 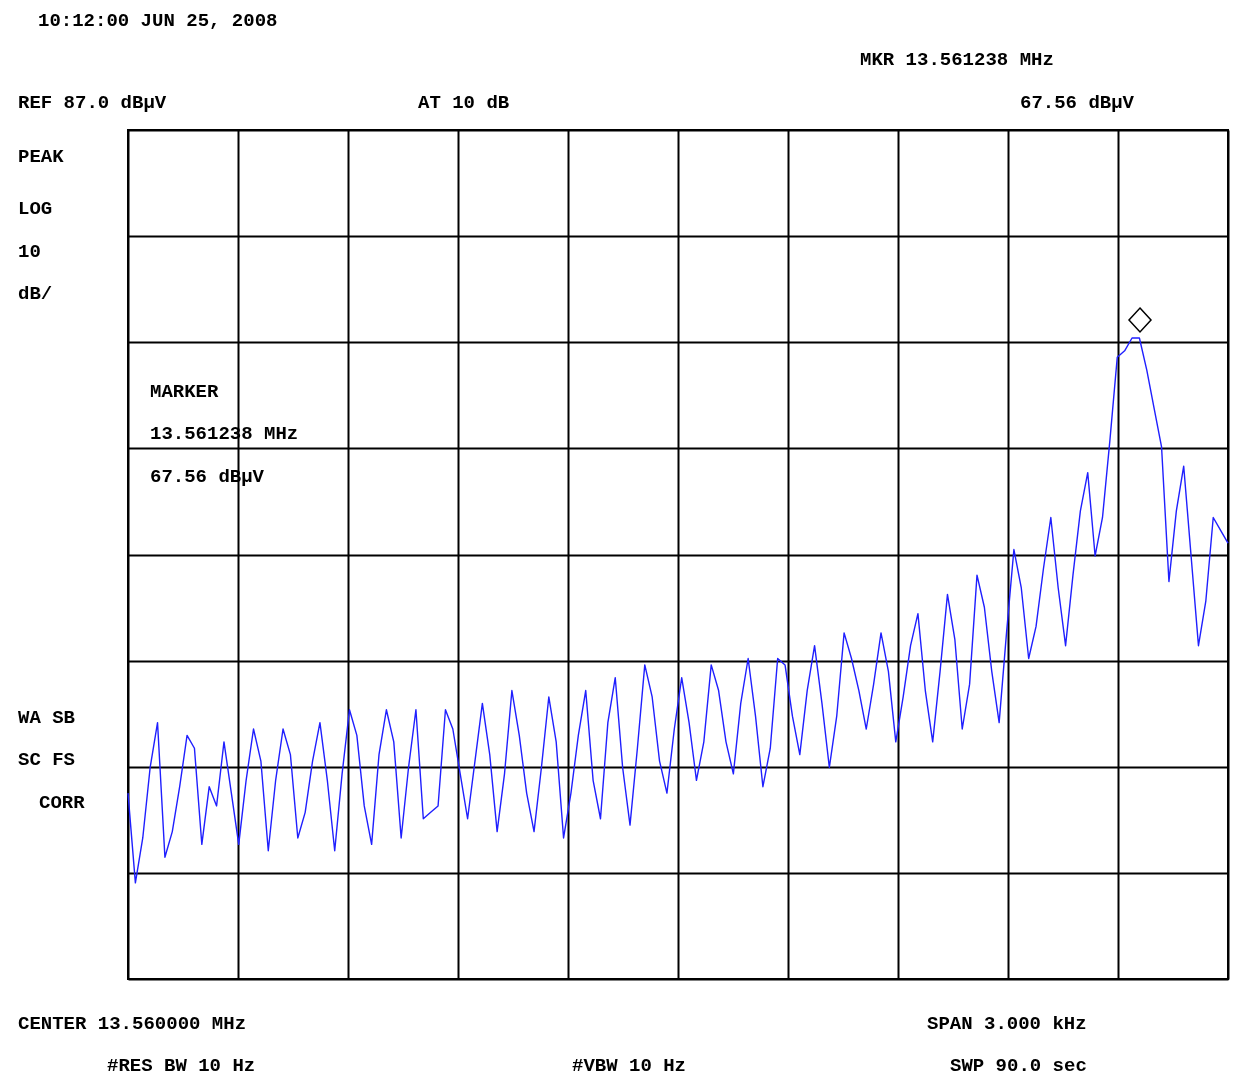 What do you see at coordinates (92, 103) in the screenshot?
I see `text: REF 87.0 dBµV` at bounding box center [92, 103].